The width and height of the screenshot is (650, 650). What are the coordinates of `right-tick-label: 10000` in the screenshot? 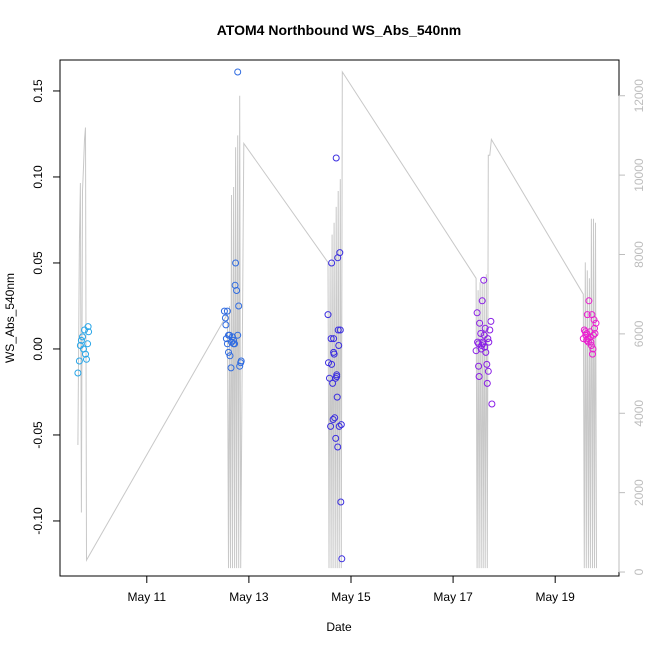 It's located at (639, 175).